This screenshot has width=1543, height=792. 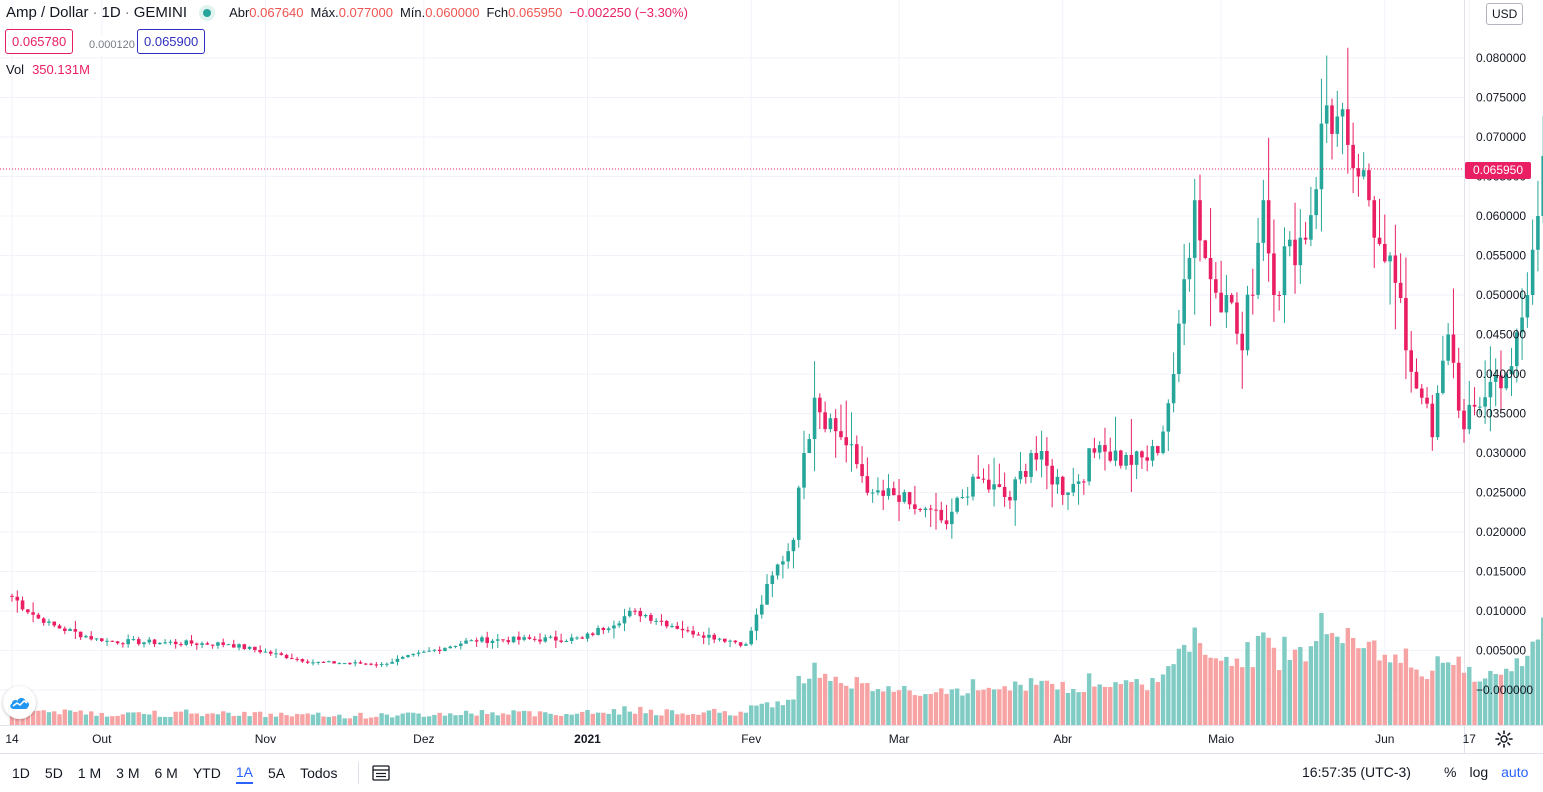 What do you see at coordinates (244, 773) in the screenshot?
I see `range-1y-button: 1A` at bounding box center [244, 773].